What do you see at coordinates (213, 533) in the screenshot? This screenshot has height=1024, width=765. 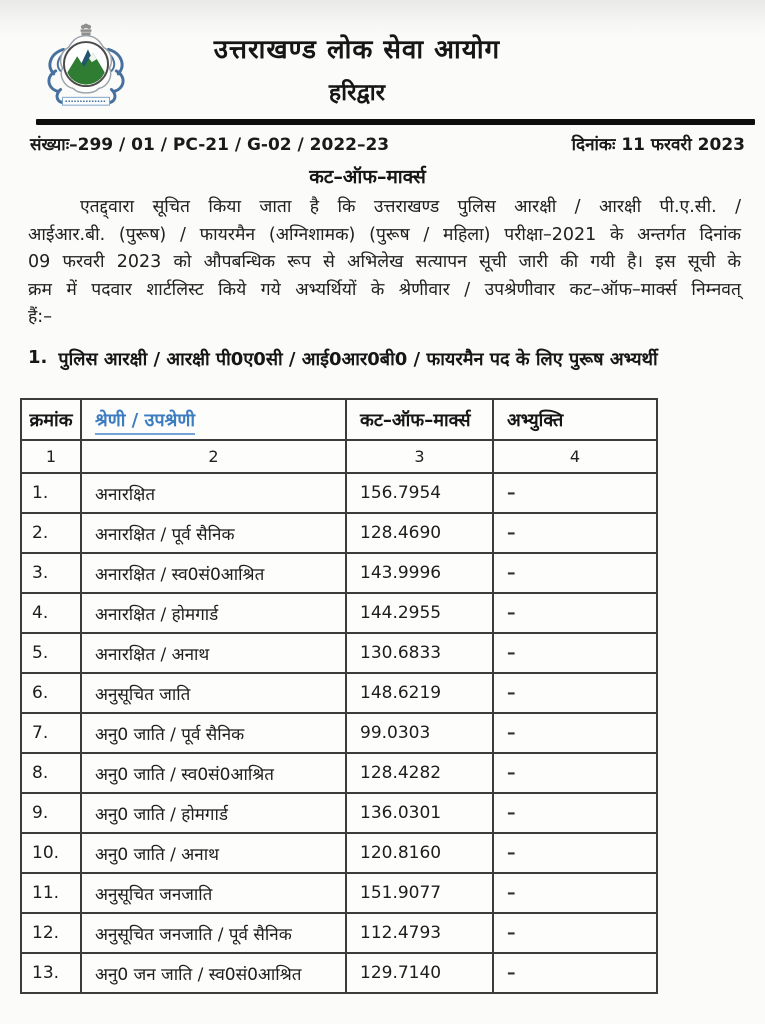 I see `category-cell: अनारक्षित / पूर्व सैनिक` at bounding box center [213, 533].